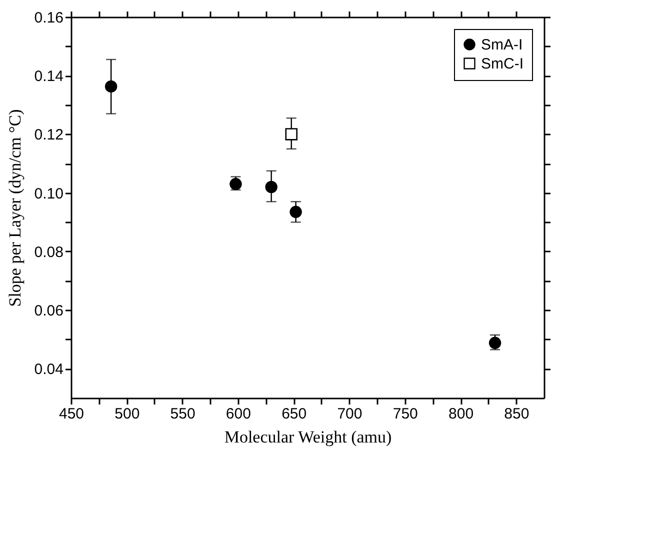 The width and height of the screenshot is (647, 540). What do you see at coordinates (183, 414) in the screenshot?
I see `x-tick-label: 550` at bounding box center [183, 414].